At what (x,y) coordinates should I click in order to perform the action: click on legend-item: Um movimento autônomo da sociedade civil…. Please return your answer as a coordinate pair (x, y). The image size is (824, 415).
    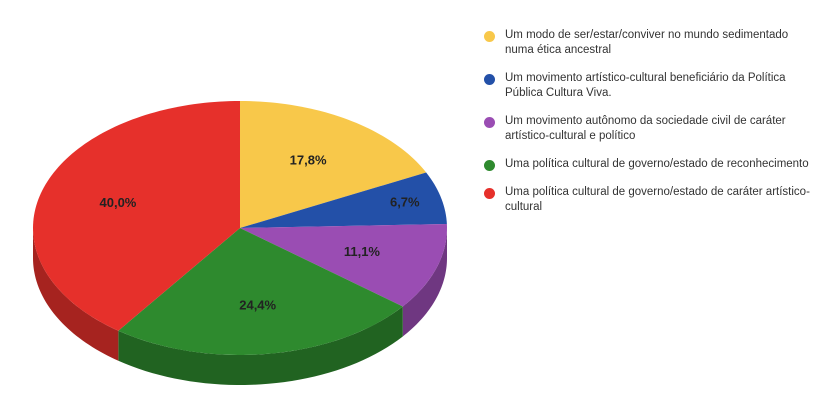
    Looking at the image, I should click on (652, 129).